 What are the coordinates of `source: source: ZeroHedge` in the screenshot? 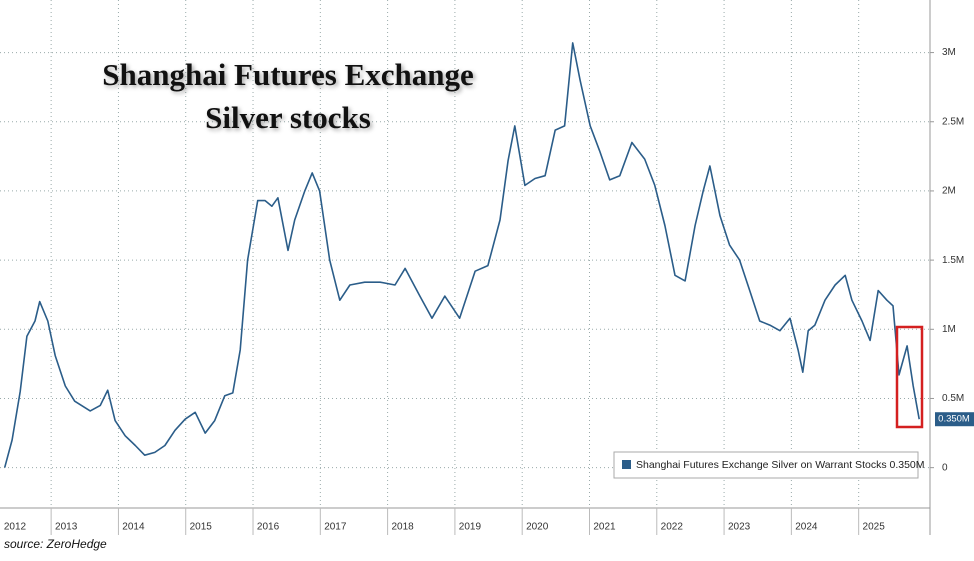 It's located at (55, 544).